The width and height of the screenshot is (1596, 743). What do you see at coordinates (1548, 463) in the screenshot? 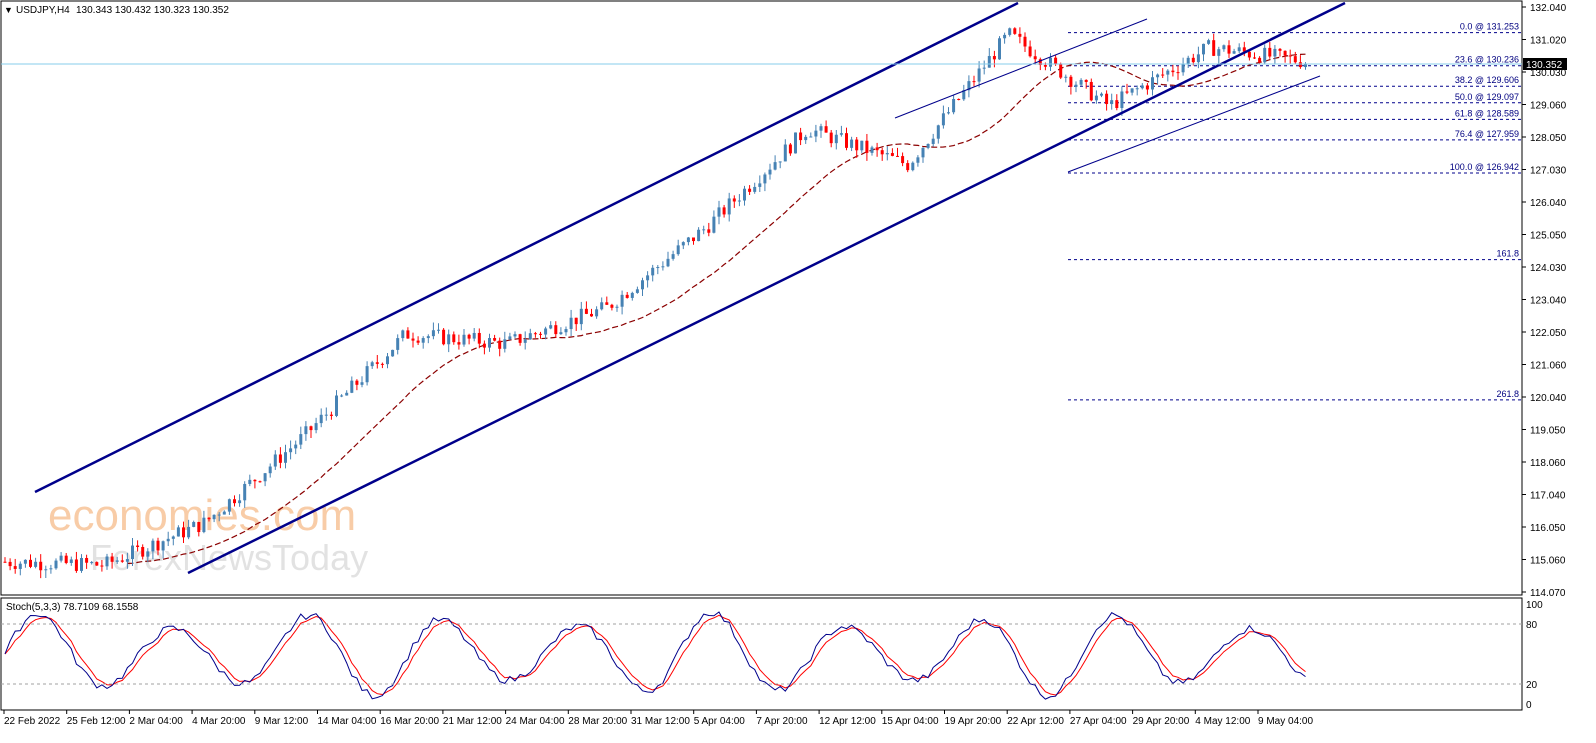
I see `price-axis-label: 118.060` at bounding box center [1548, 463].